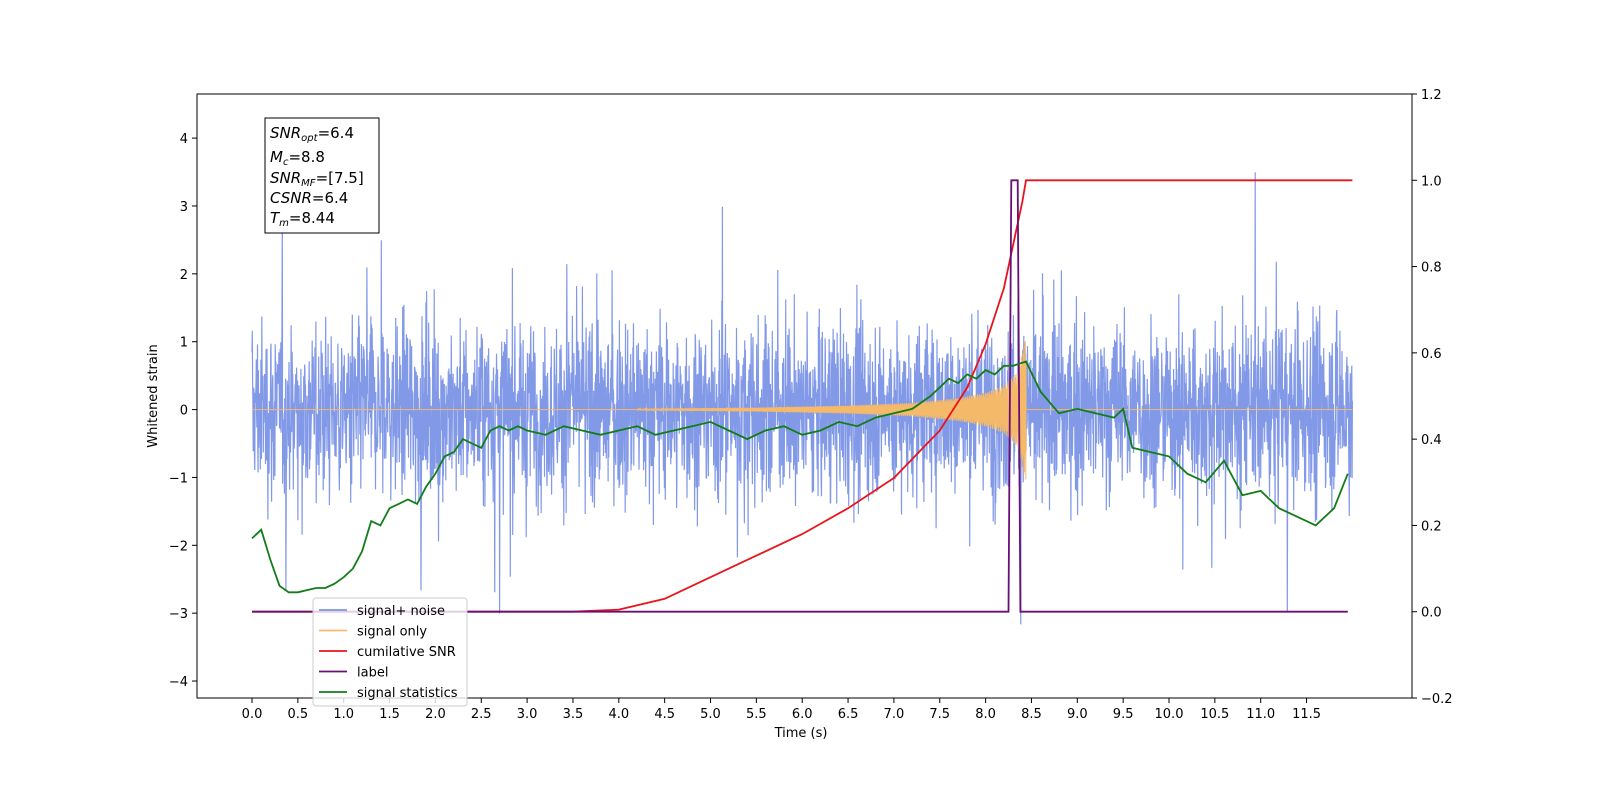 The height and width of the screenshot is (800, 1600). I want to click on x-tick-label: 10.0, so click(1169, 714).